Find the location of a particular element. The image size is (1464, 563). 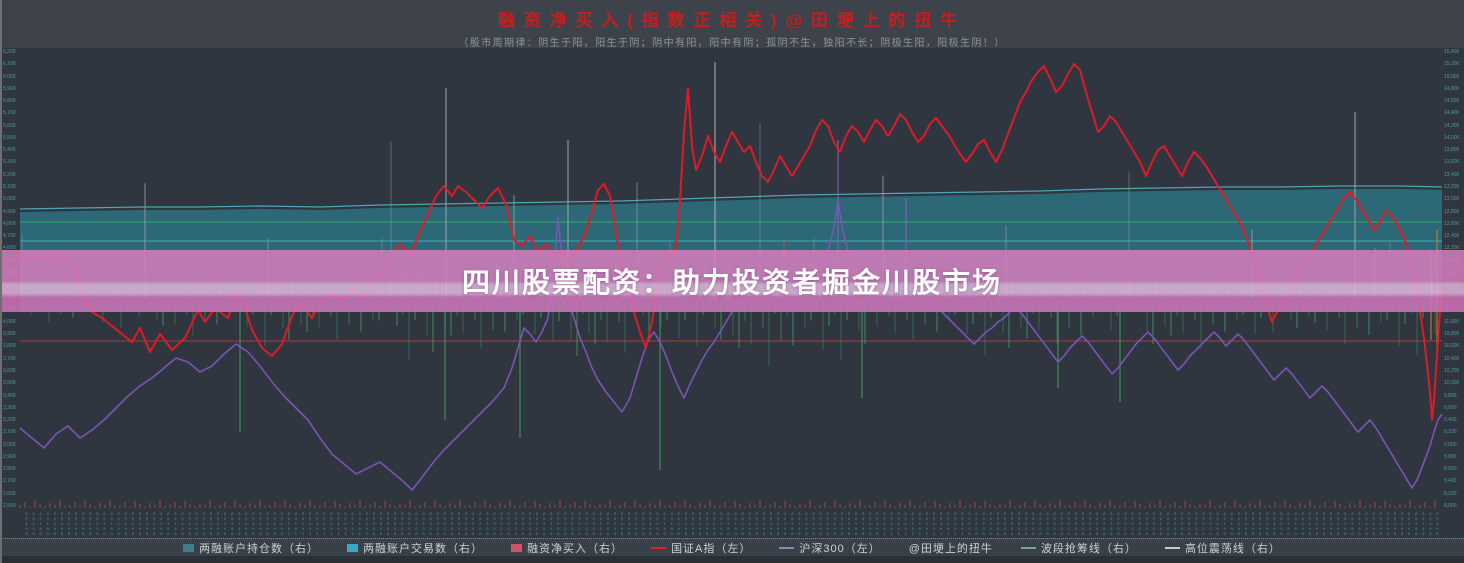

x-axis-date-label: 20200604 is located at coordinates (1117, 524).